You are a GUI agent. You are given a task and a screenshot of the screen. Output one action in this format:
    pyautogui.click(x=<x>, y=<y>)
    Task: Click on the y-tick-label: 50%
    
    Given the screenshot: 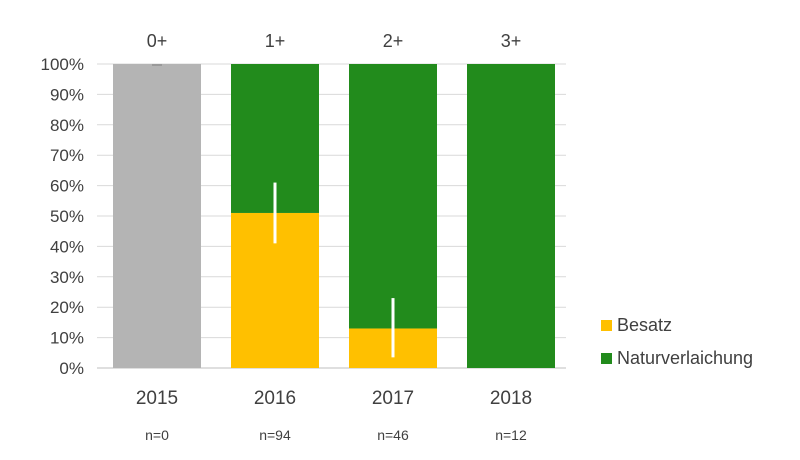 What is the action you would take?
    pyautogui.click(x=67, y=216)
    